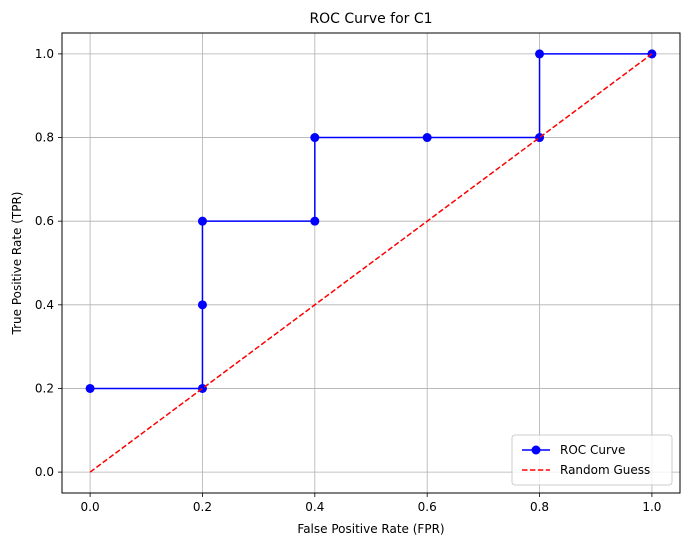 This screenshot has width=691, height=547. What do you see at coordinates (651, 507) in the screenshot?
I see `x-tick-label: 1.0` at bounding box center [651, 507].